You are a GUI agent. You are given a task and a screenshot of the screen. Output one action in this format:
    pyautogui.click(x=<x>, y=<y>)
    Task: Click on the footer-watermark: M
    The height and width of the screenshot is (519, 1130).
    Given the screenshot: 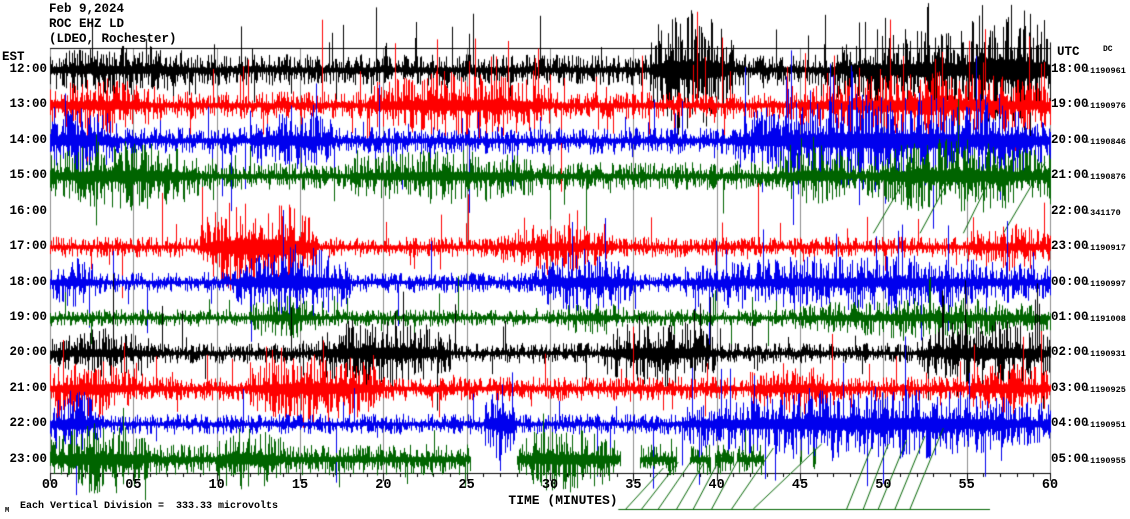 What is the action you would take?
    pyautogui.click(x=7, y=511)
    